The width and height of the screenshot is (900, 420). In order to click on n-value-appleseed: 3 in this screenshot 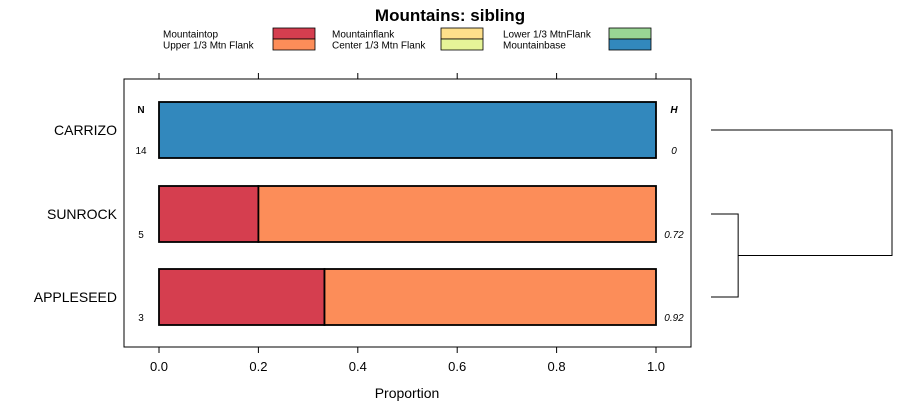, I will do `click(141, 318)`.